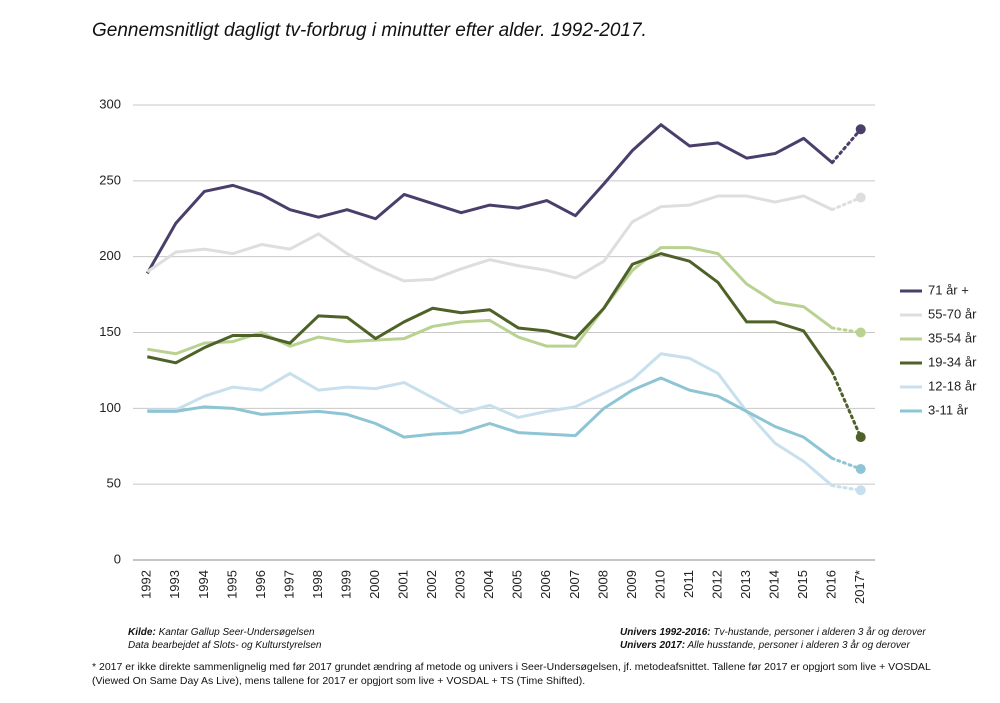  I want to click on y-tick-label: 150, so click(110, 331).